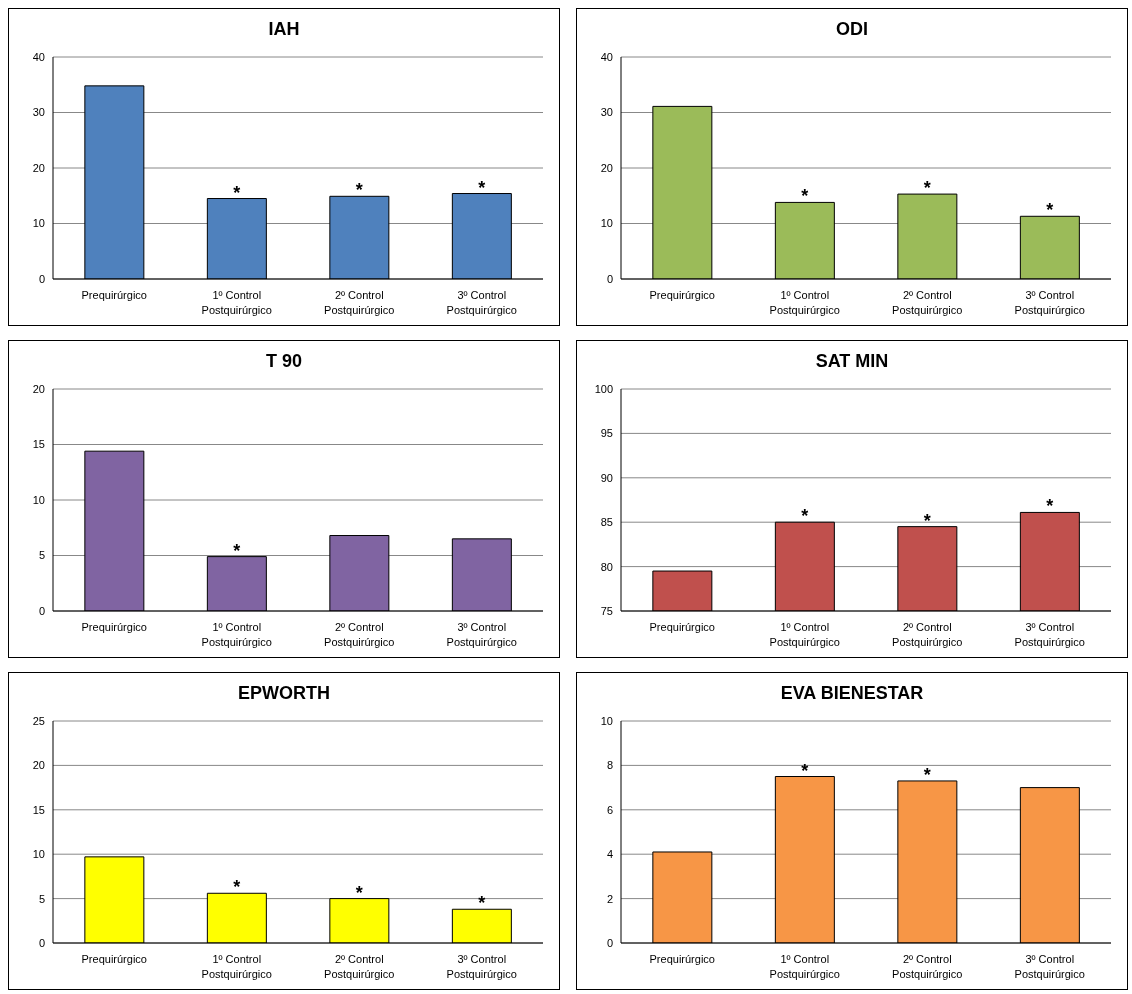 This screenshot has height=994, width=1132. I want to click on chart-title: SAT MIN, so click(852, 361).